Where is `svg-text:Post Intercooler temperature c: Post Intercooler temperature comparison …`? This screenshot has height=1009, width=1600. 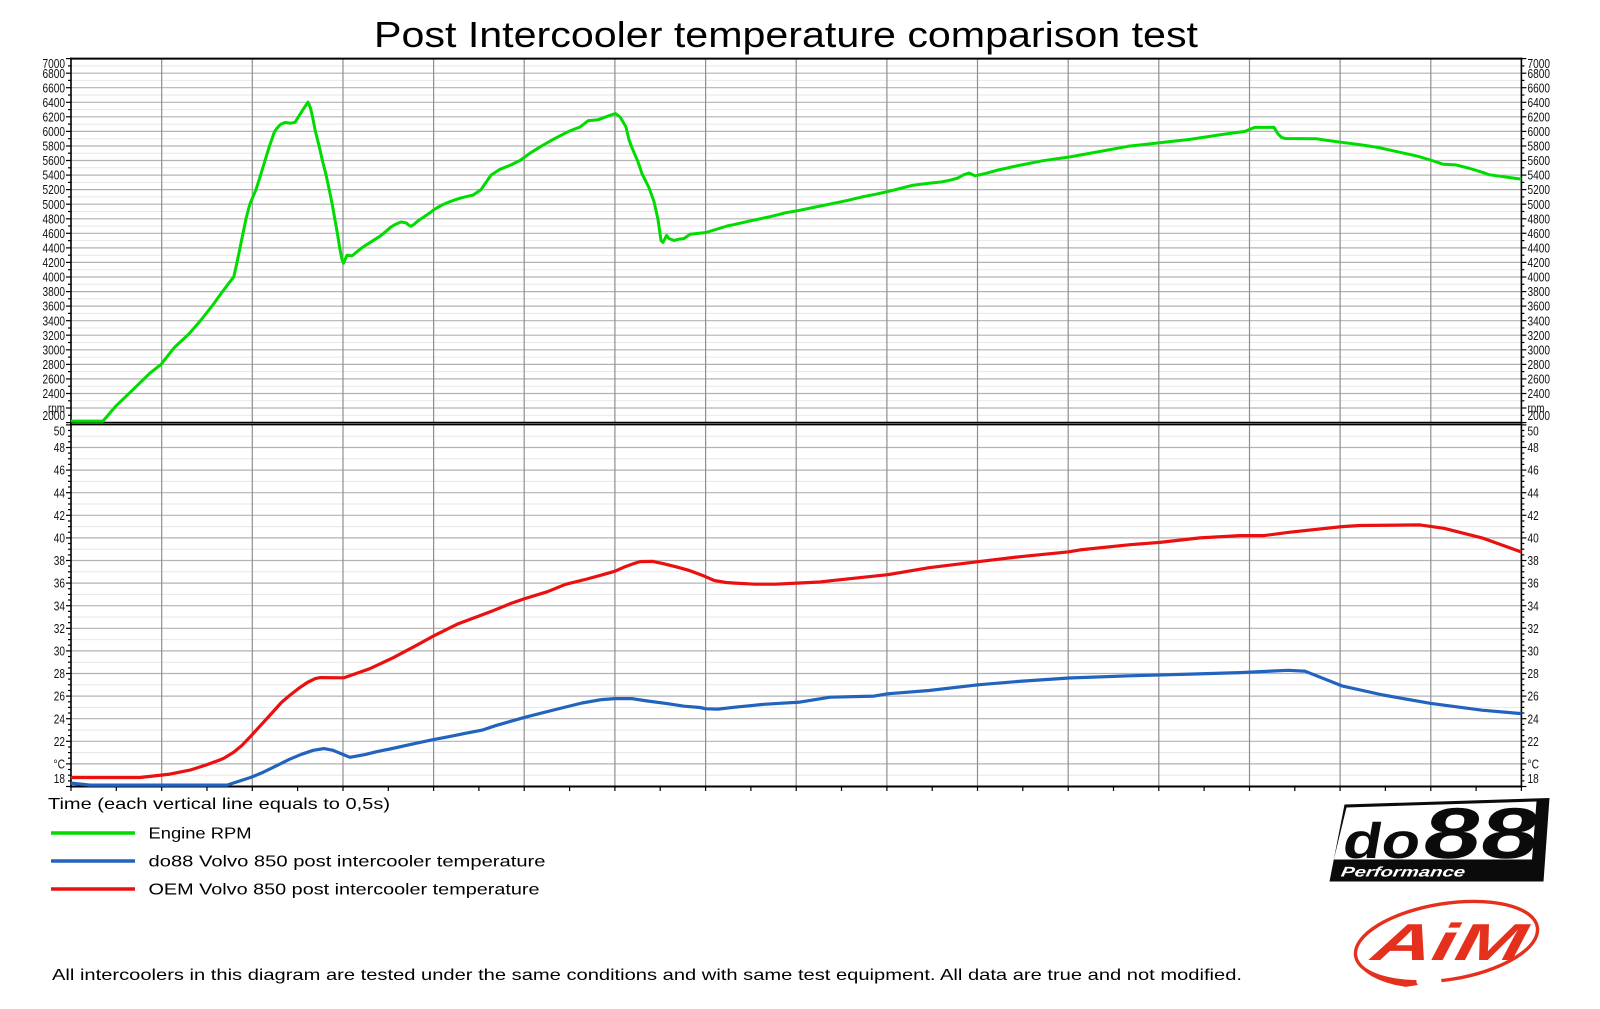
svg-text:Post Intercooler temperature c: Post Intercooler temperature comparison … is located at coordinates (786, 34).